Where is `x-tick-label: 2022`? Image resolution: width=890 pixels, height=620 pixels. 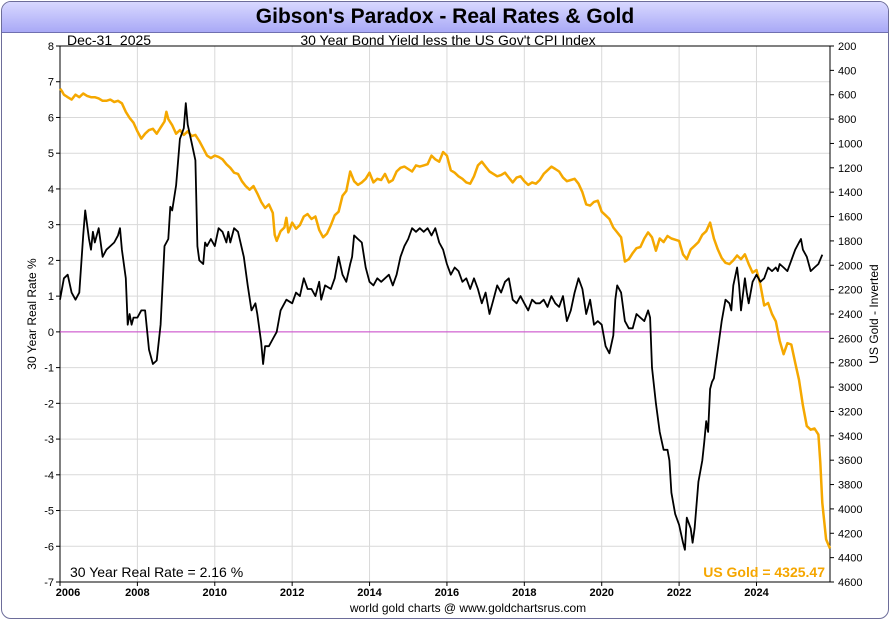 x-tick-label: 2022 is located at coordinates (679, 593).